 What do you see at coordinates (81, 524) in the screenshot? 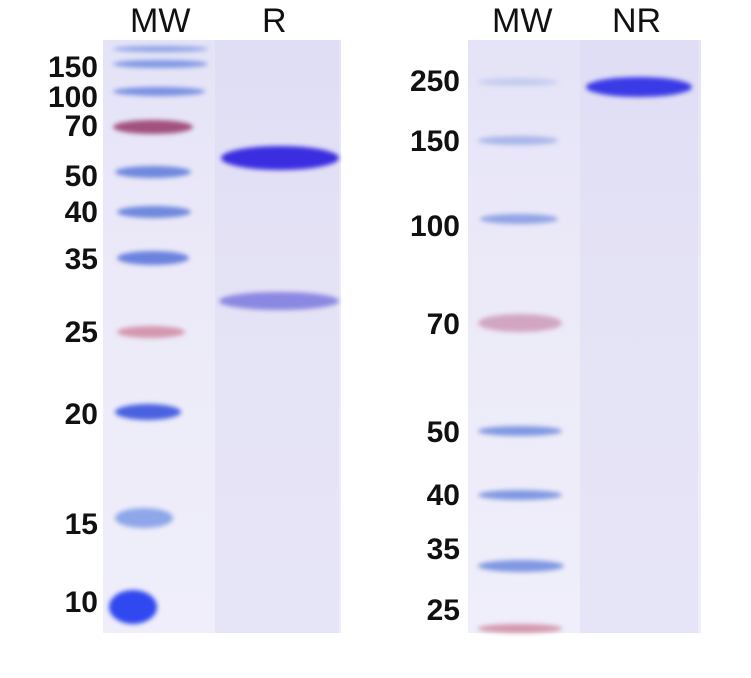
I see `marker-label: 15` at bounding box center [81, 524].